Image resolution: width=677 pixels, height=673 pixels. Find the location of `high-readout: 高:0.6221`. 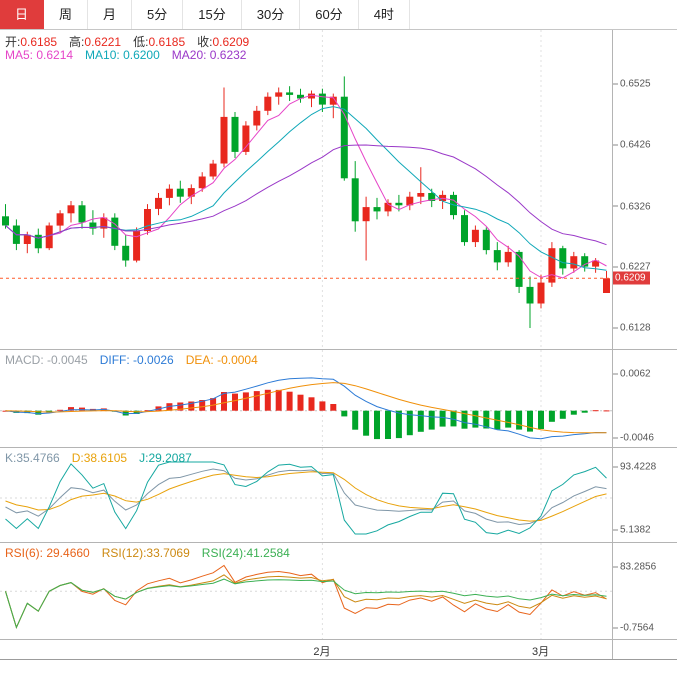

high-readout: 高:0.6221 is located at coordinates (95, 41).